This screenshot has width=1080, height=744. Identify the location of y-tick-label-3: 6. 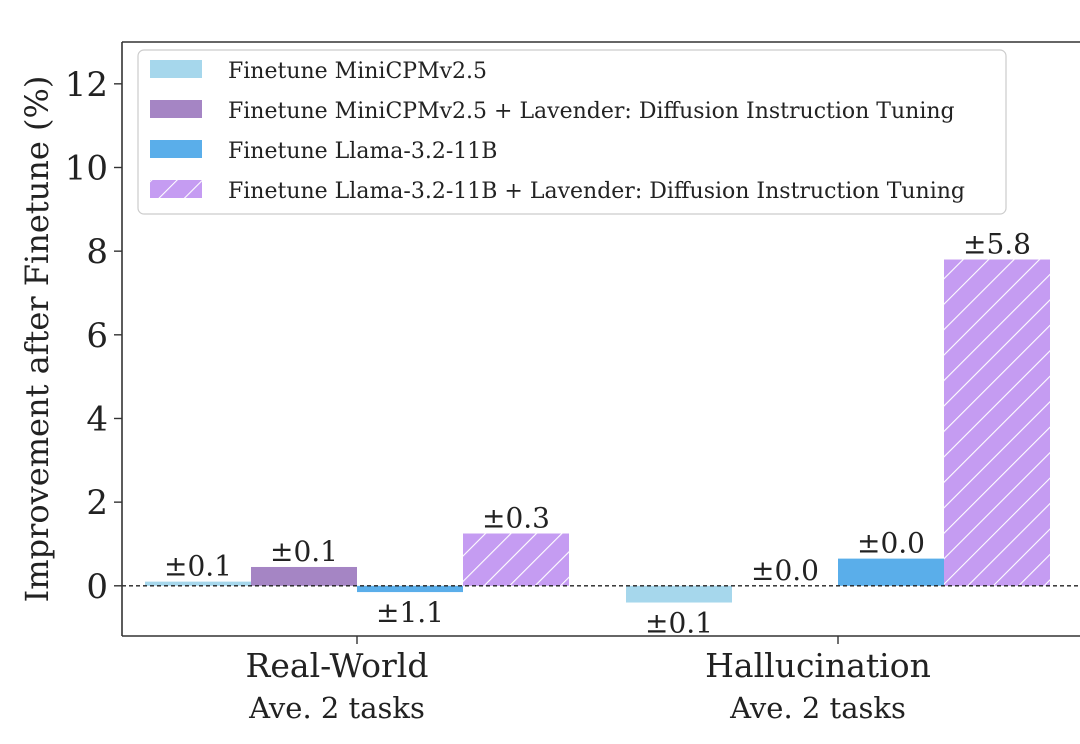
(97, 336).